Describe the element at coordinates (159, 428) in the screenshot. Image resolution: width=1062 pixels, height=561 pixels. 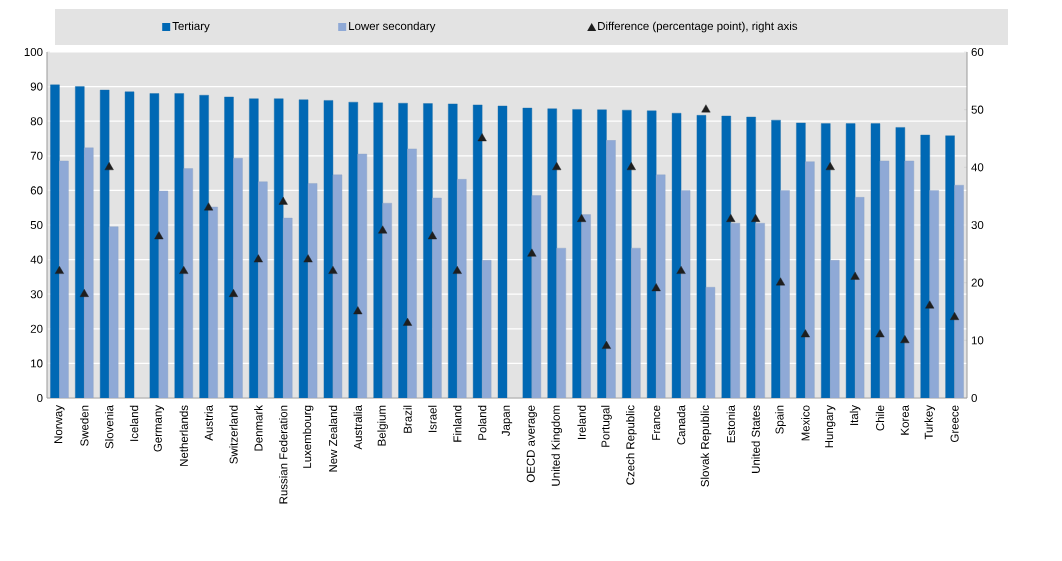
I see `x-tick-label: Germany` at that location.